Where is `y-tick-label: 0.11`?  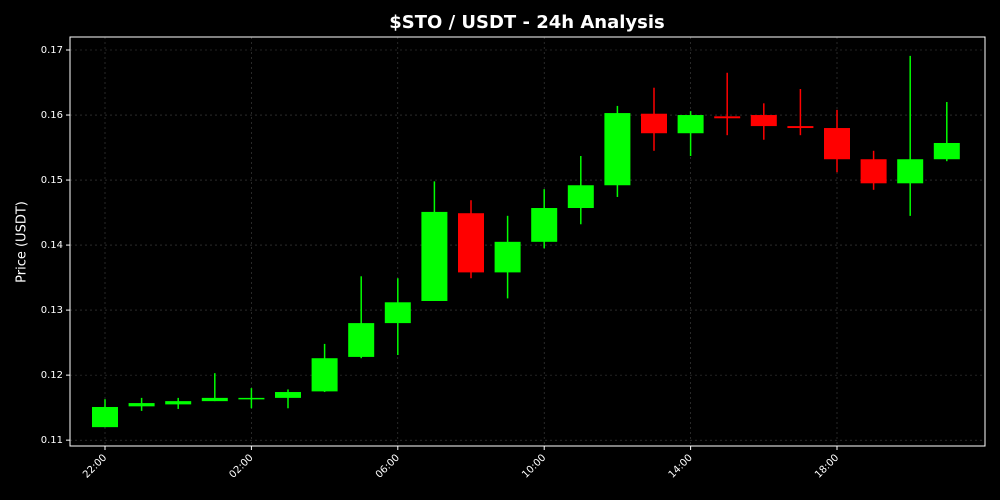 y-tick-label: 0.11 is located at coordinates (52, 440).